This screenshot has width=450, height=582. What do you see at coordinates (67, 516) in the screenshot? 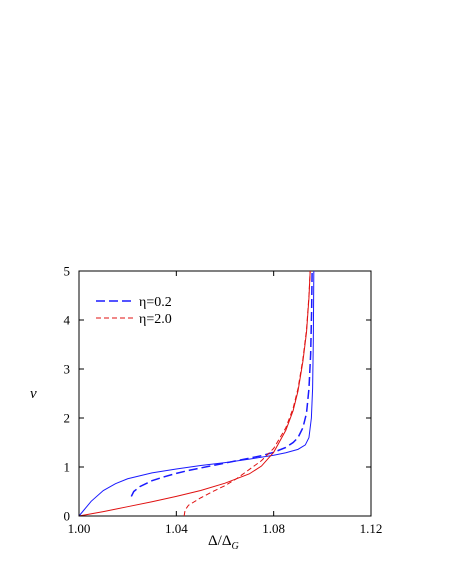
I see `y-tick-label: 0` at bounding box center [67, 516].